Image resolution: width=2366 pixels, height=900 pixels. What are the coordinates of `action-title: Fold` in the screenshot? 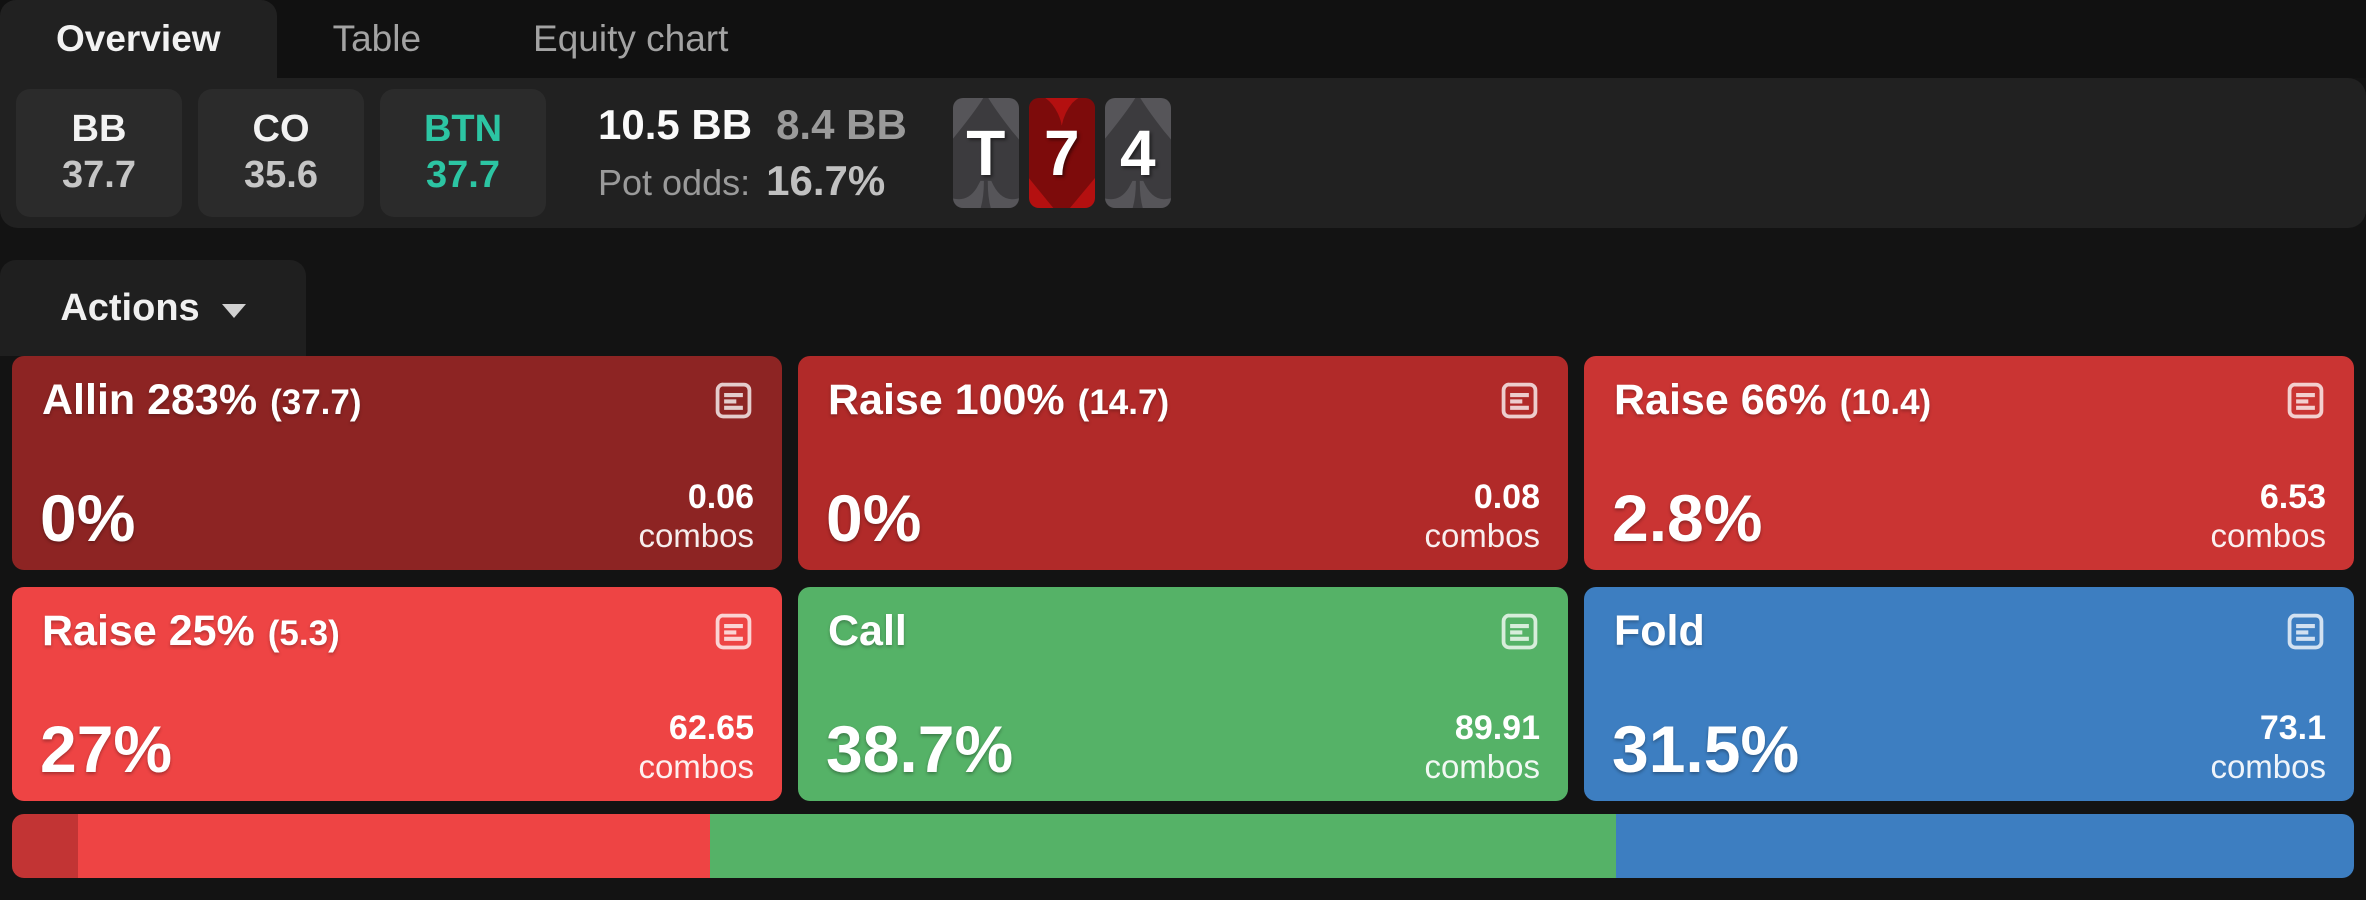 It's located at (1659, 631).